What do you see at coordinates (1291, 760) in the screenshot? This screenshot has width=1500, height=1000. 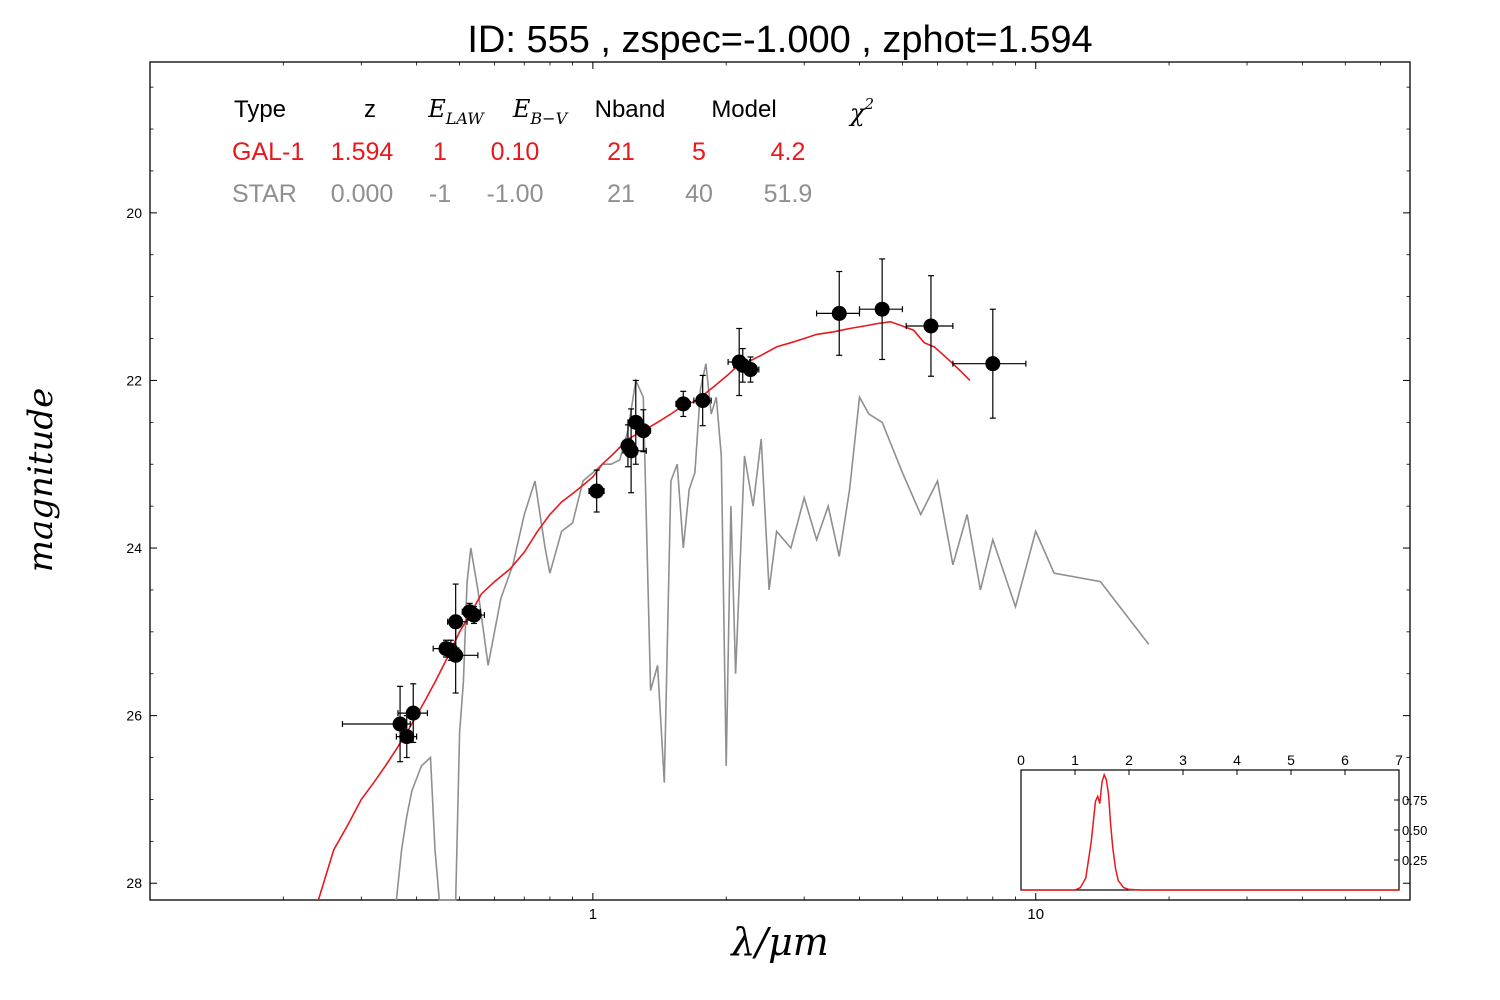 I see `inset-x-tick-label: 5` at bounding box center [1291, 760].